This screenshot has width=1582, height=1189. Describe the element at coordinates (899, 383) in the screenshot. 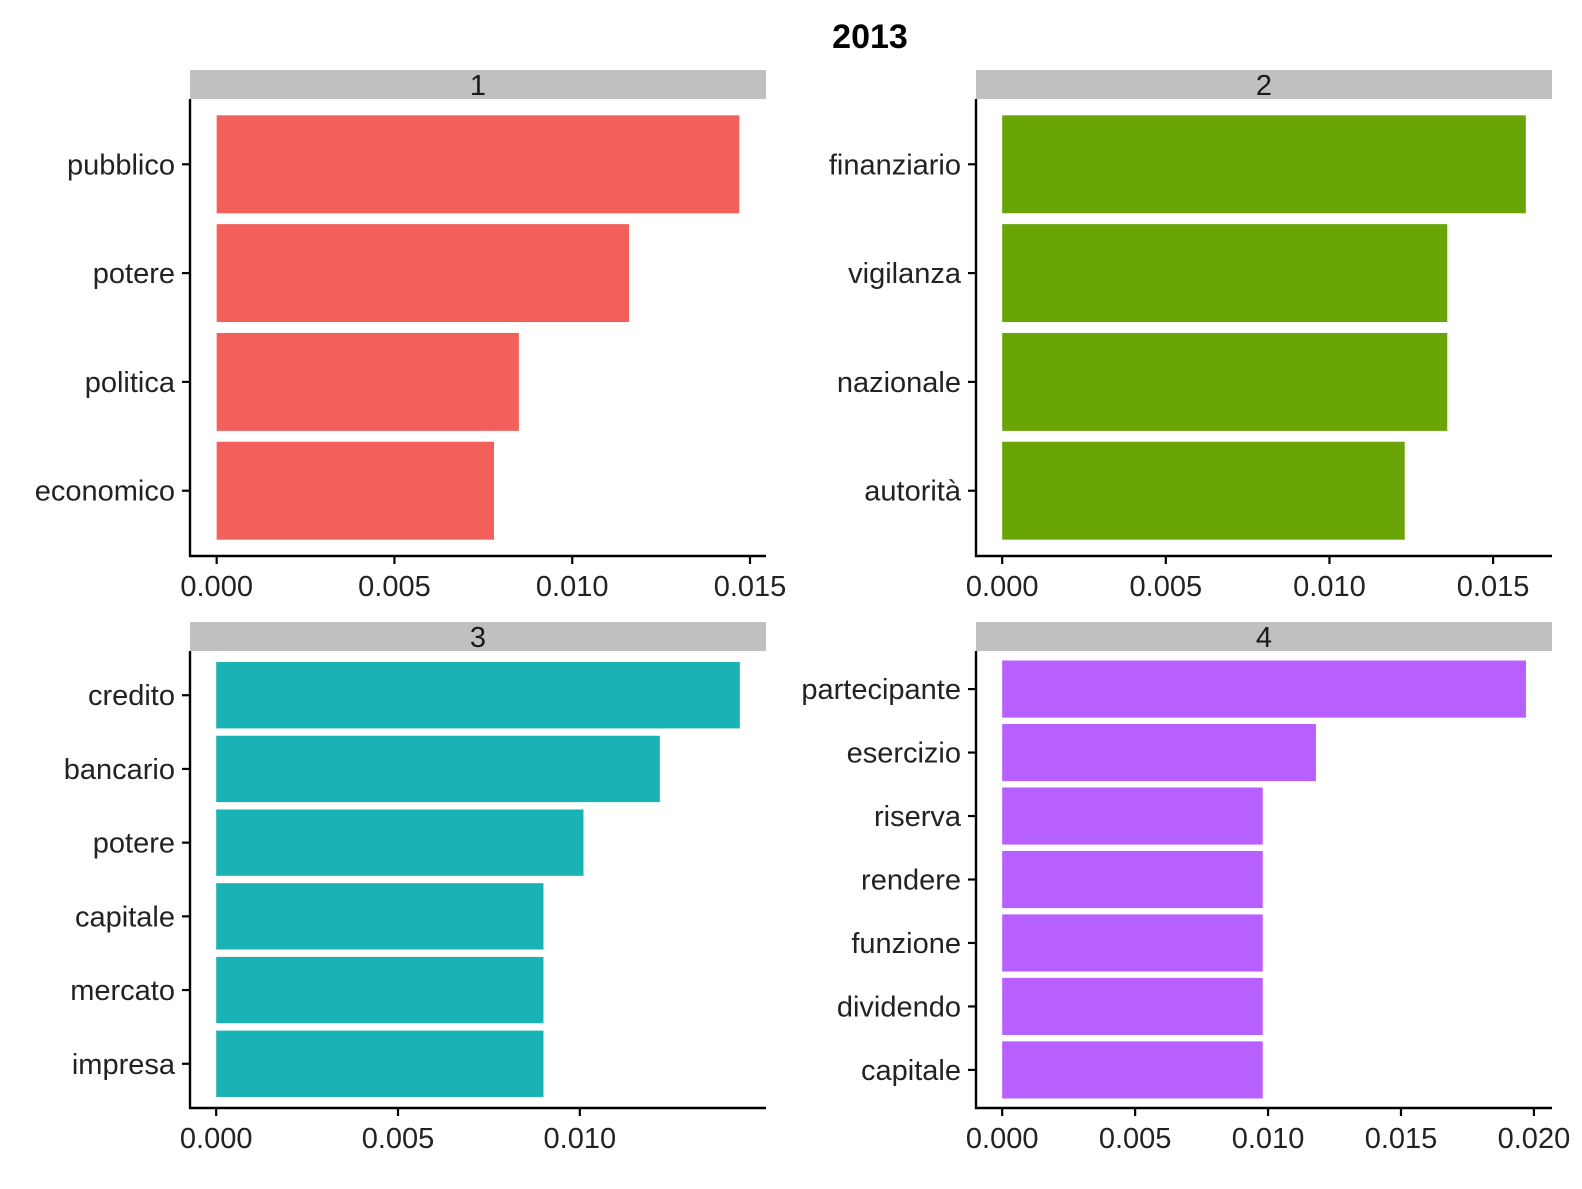

I see `y-tick-label: nazionale` at that location.